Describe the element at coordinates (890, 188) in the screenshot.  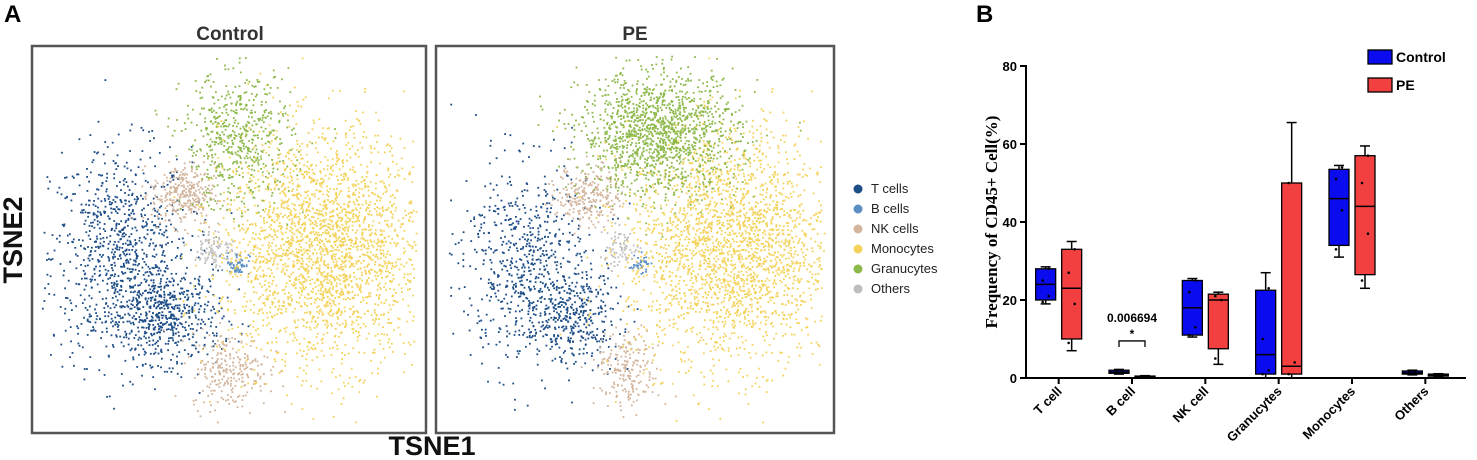
I see `legend-label-t-cells: T cells` at that location.